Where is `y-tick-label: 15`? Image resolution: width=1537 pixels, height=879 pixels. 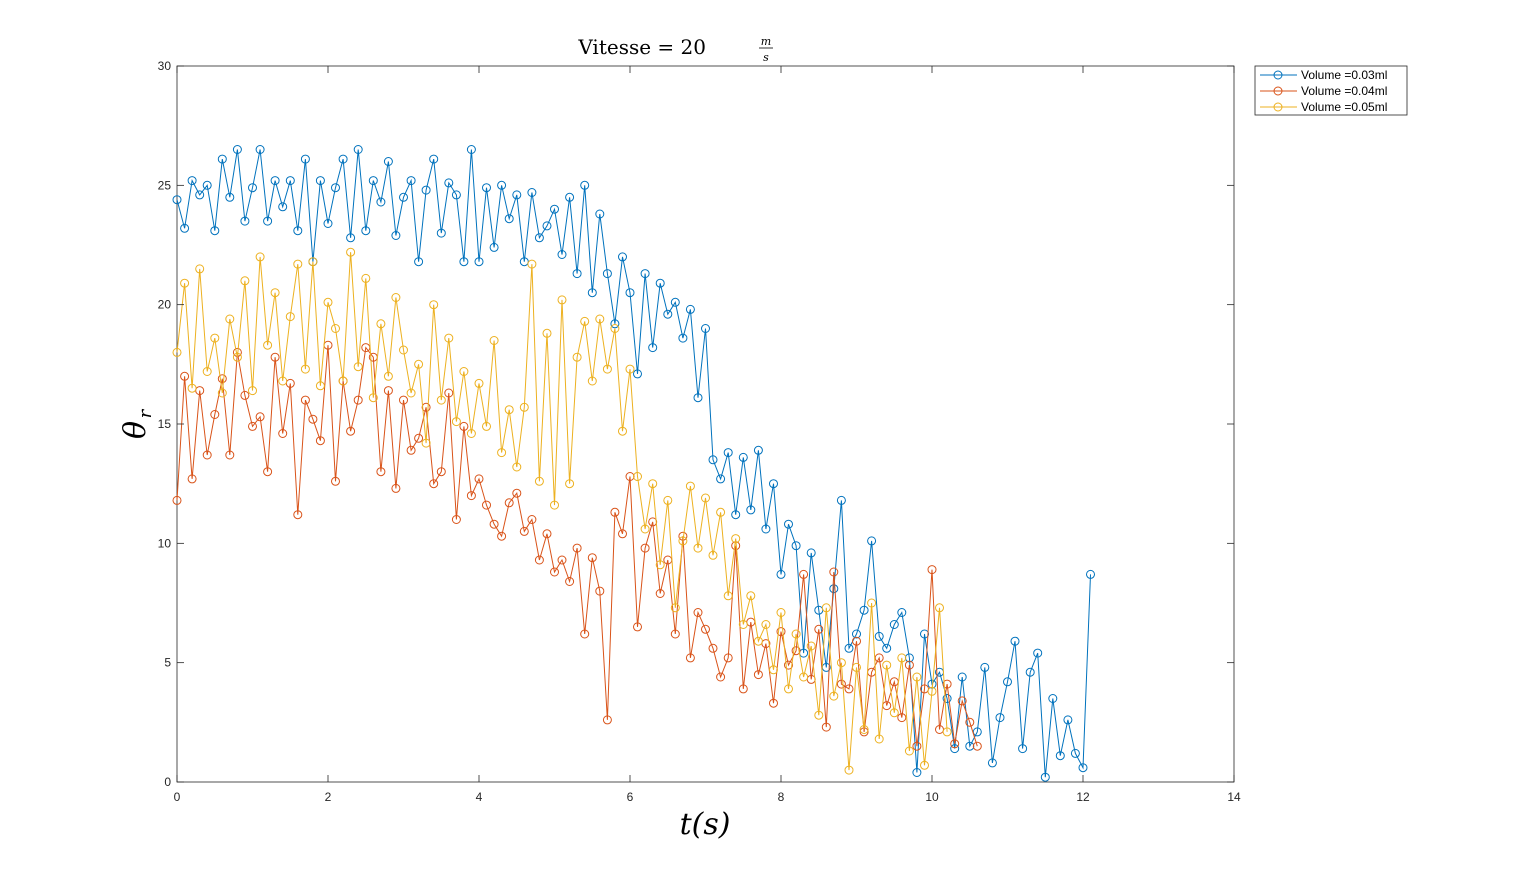
y-tick-label: 15 is located at coordinates (165, 424).